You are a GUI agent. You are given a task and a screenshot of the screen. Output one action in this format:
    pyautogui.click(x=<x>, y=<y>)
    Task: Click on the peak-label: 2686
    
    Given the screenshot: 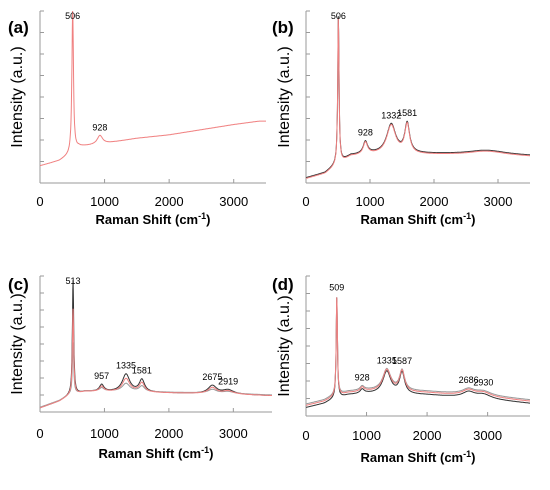 What is the action you would take?
    pyautogui.click(x=469, y=380)
    